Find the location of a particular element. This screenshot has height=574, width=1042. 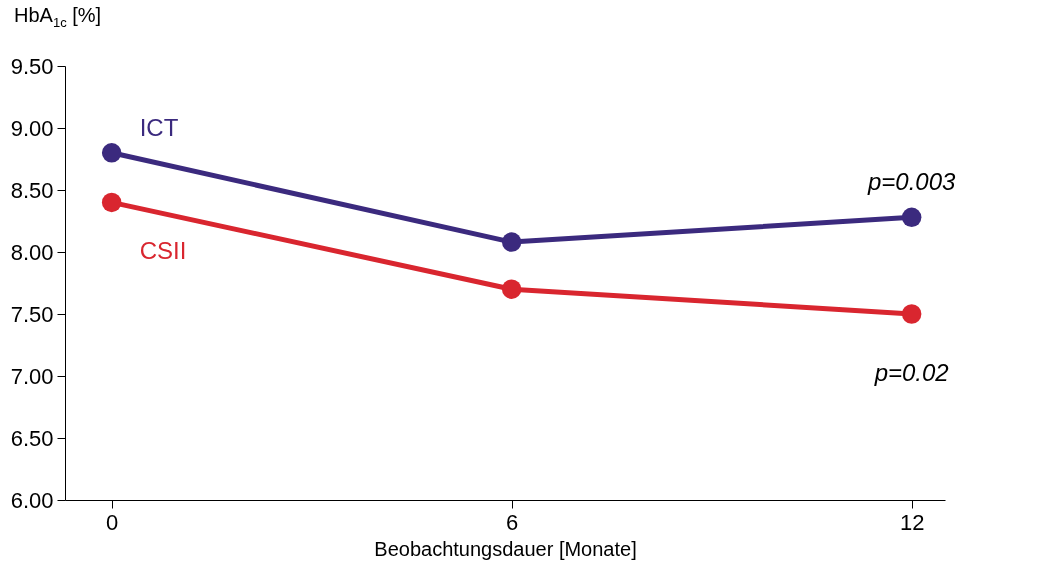

series-label: CSII is located at coordinates (163, 251).